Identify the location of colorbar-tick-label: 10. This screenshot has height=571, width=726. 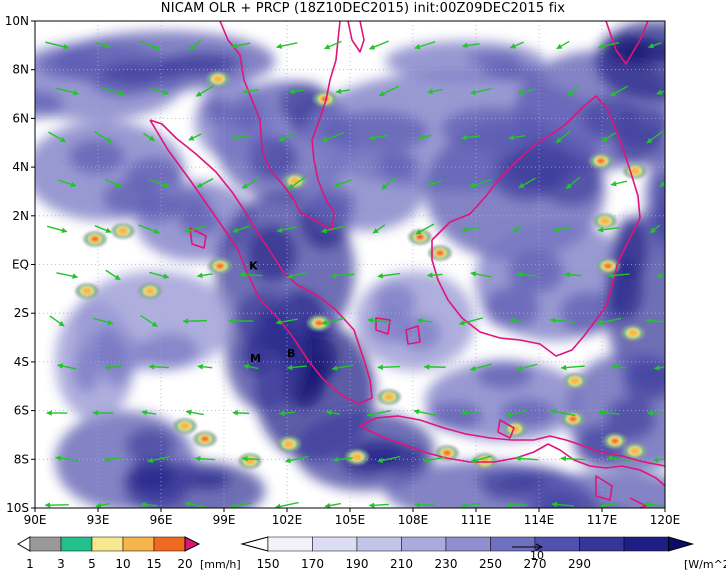
(122, 564).